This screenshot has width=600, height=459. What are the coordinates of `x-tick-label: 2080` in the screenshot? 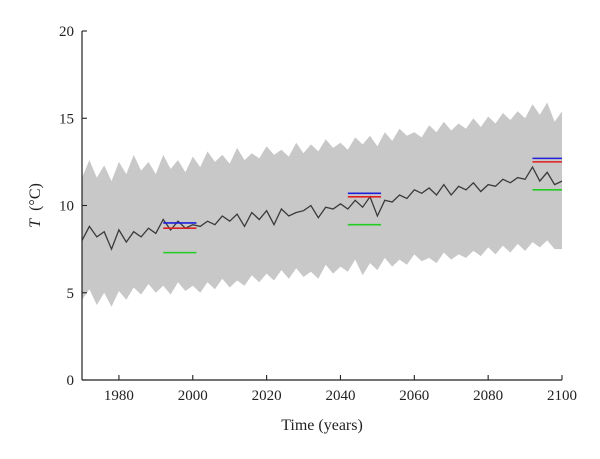 It's located at (488, 396).